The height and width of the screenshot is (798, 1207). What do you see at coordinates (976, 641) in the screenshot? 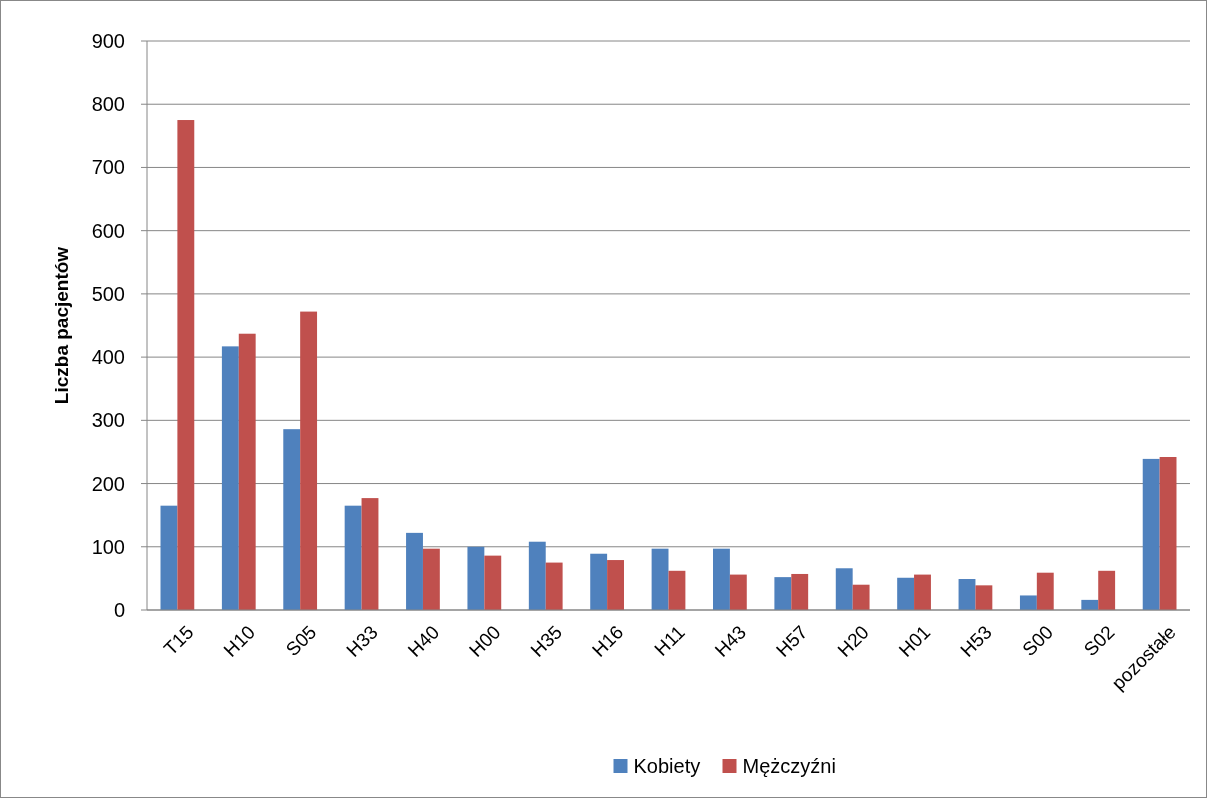
I see `x-tick-label: H53` at bounding box center [976, 641].